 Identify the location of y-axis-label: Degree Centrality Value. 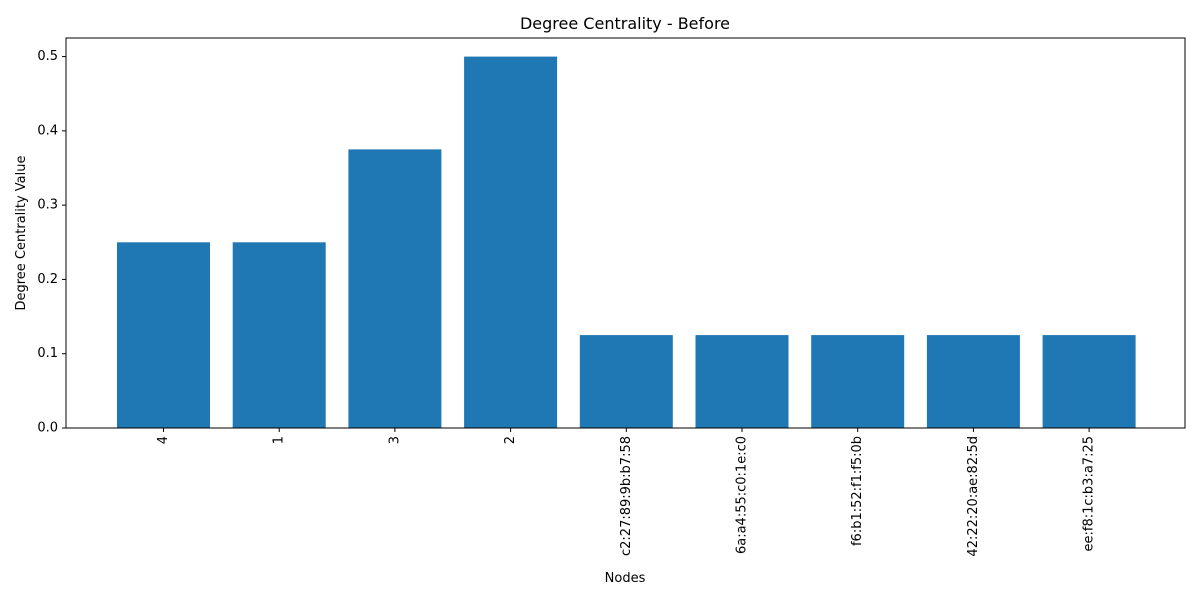
(21, 232).